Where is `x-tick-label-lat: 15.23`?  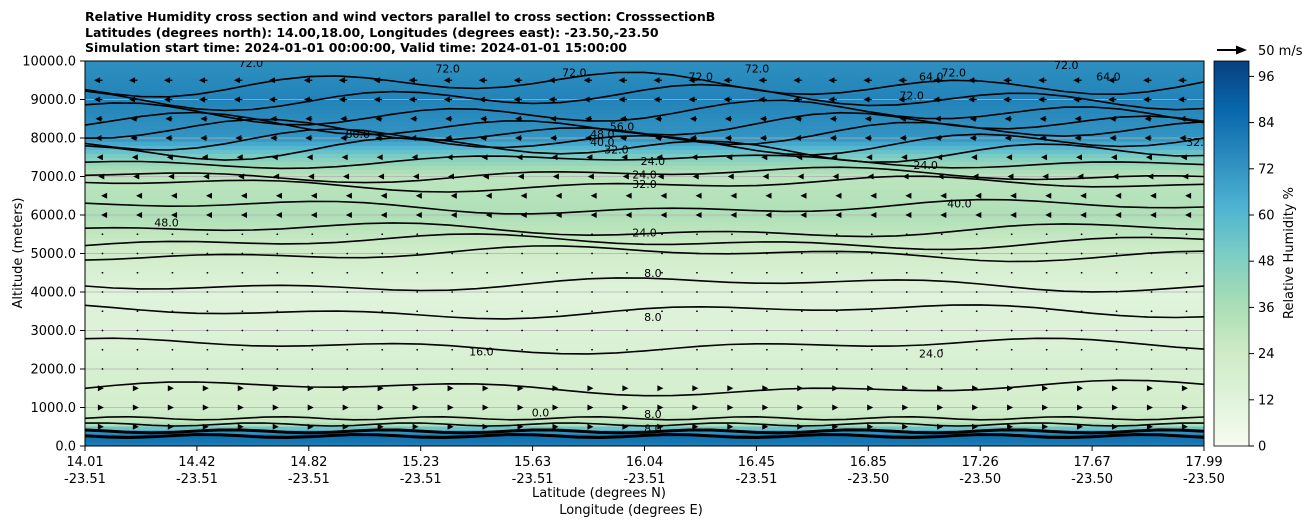
x-tick-label-lat: 15.23 is located at coordinates (420, 462).